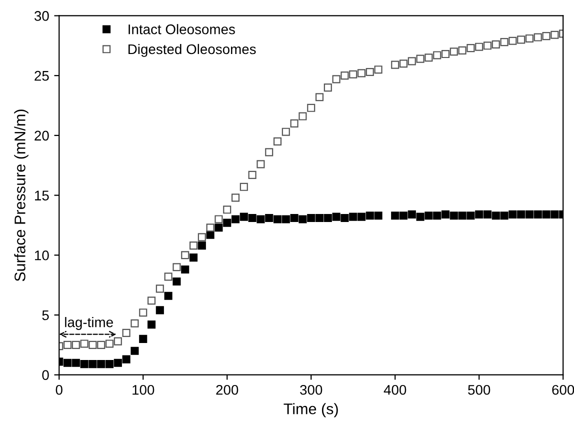 The width and height of the screenshot is (574, 425). I want to click on legend-label: Intact Oleosomes, so click(181, 29).